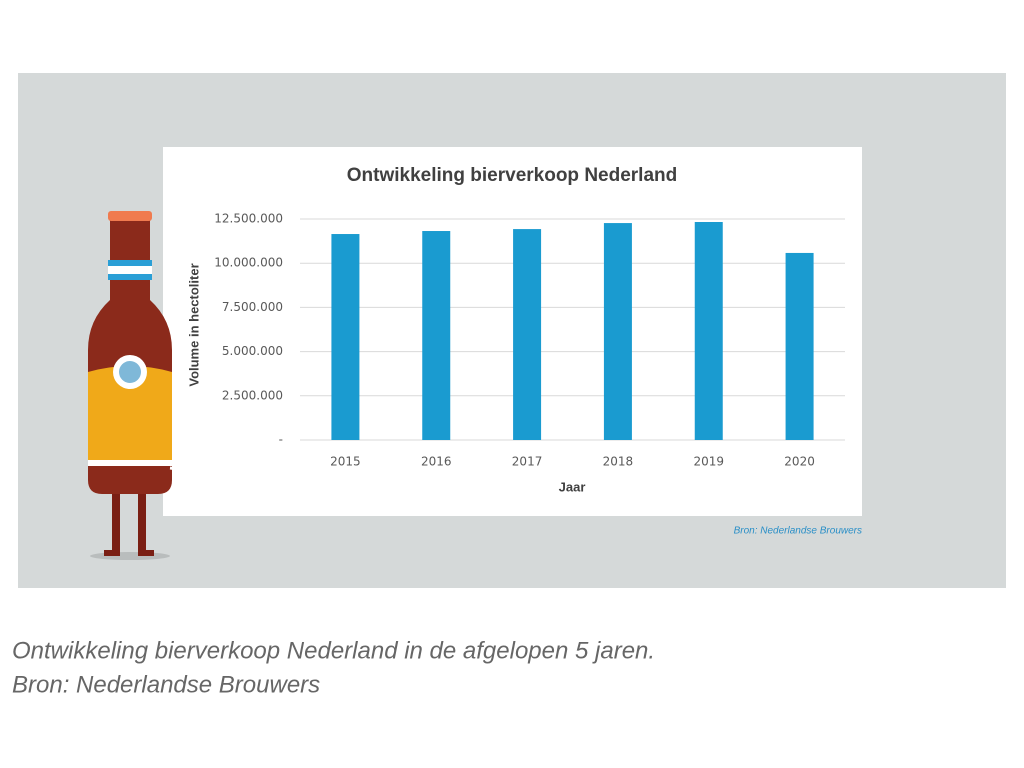 The image size is (1024, 768). I want to click on y-tick-label: 7.500.000, so click(252, 307).